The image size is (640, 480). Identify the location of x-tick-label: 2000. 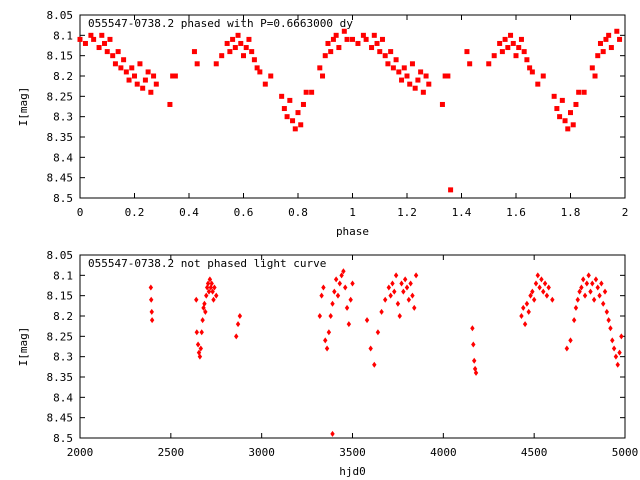
(80, 452).